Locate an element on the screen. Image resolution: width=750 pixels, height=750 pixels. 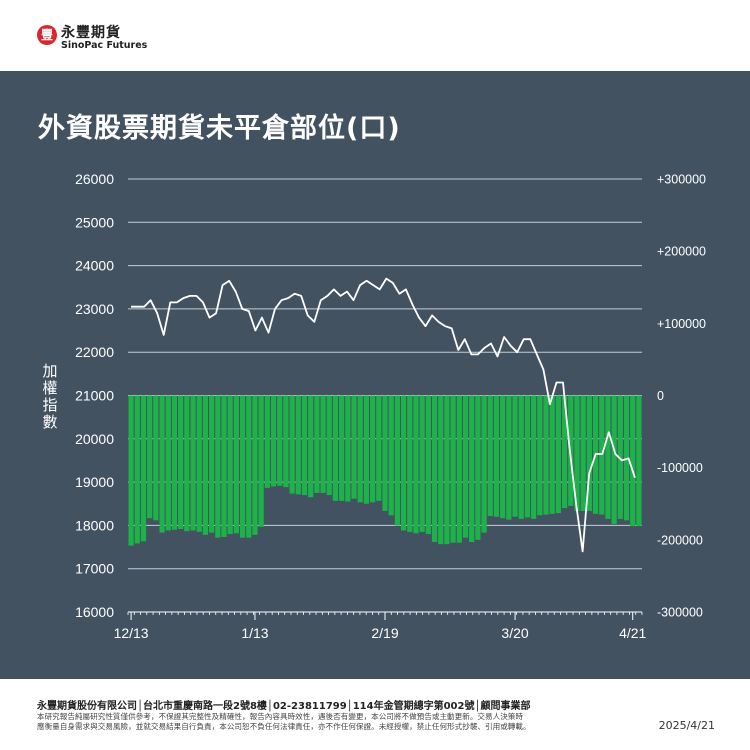
right-tick-label: 0 is located at coordinates (660, 396).